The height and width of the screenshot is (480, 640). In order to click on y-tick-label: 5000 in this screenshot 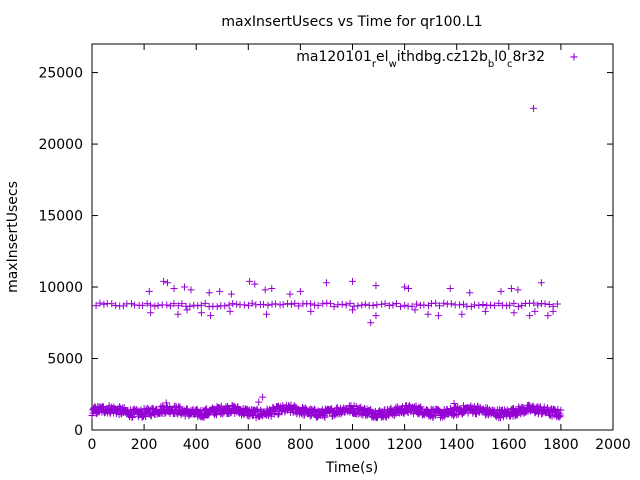, I will do `click(65, 360)`.